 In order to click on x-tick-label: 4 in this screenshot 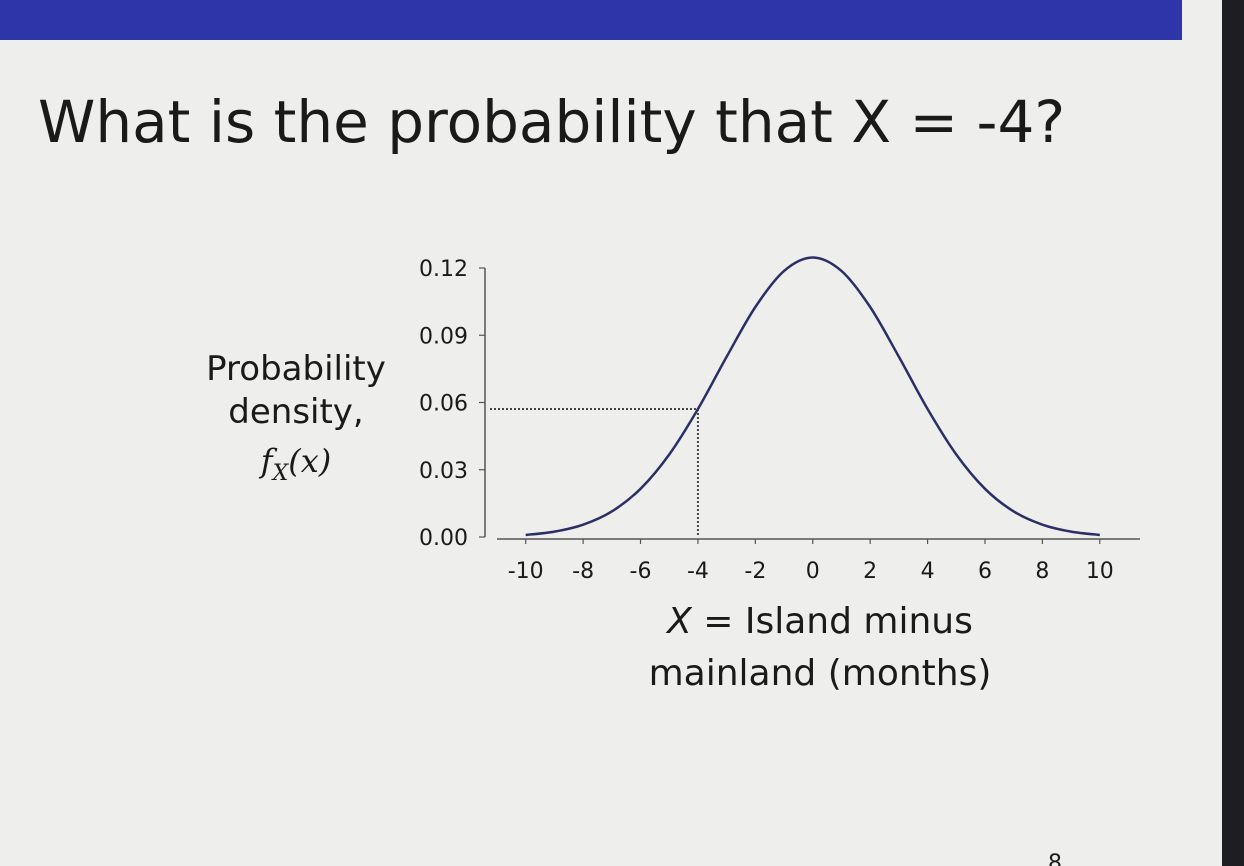, I will do `click(928, 571)`.